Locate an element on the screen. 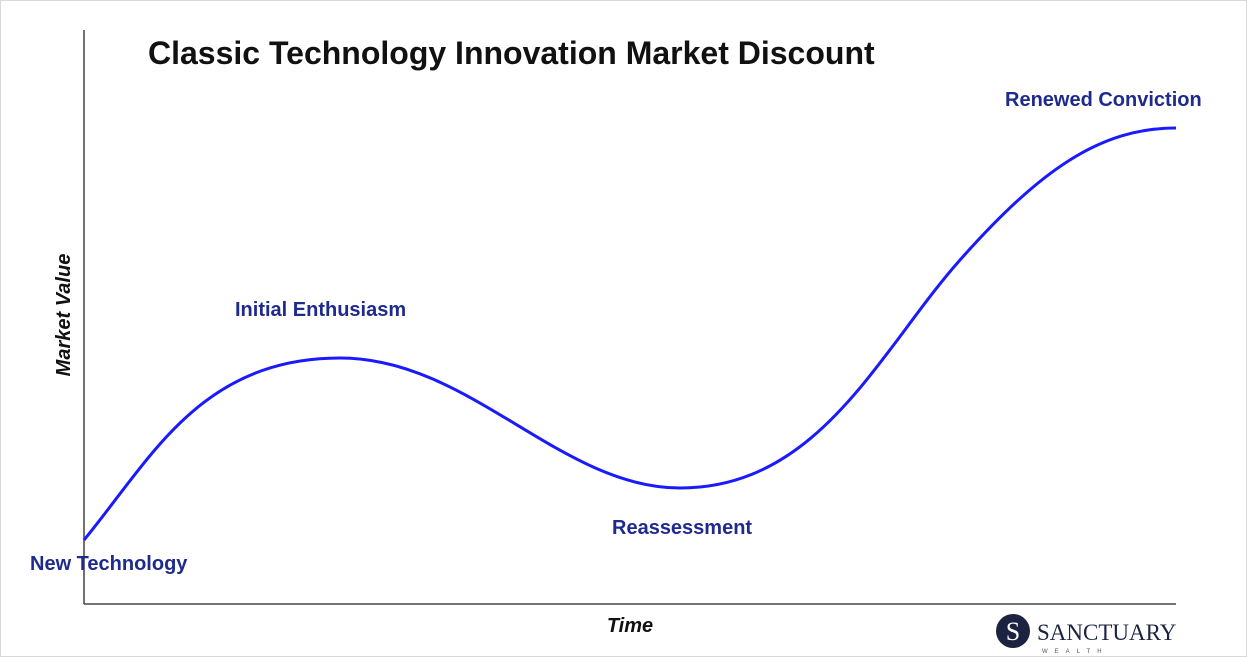 Image resolution: width=1247 pixels, height=657 pixels. logo-name: SANCTUARY is located at coordinates (1107, 632).